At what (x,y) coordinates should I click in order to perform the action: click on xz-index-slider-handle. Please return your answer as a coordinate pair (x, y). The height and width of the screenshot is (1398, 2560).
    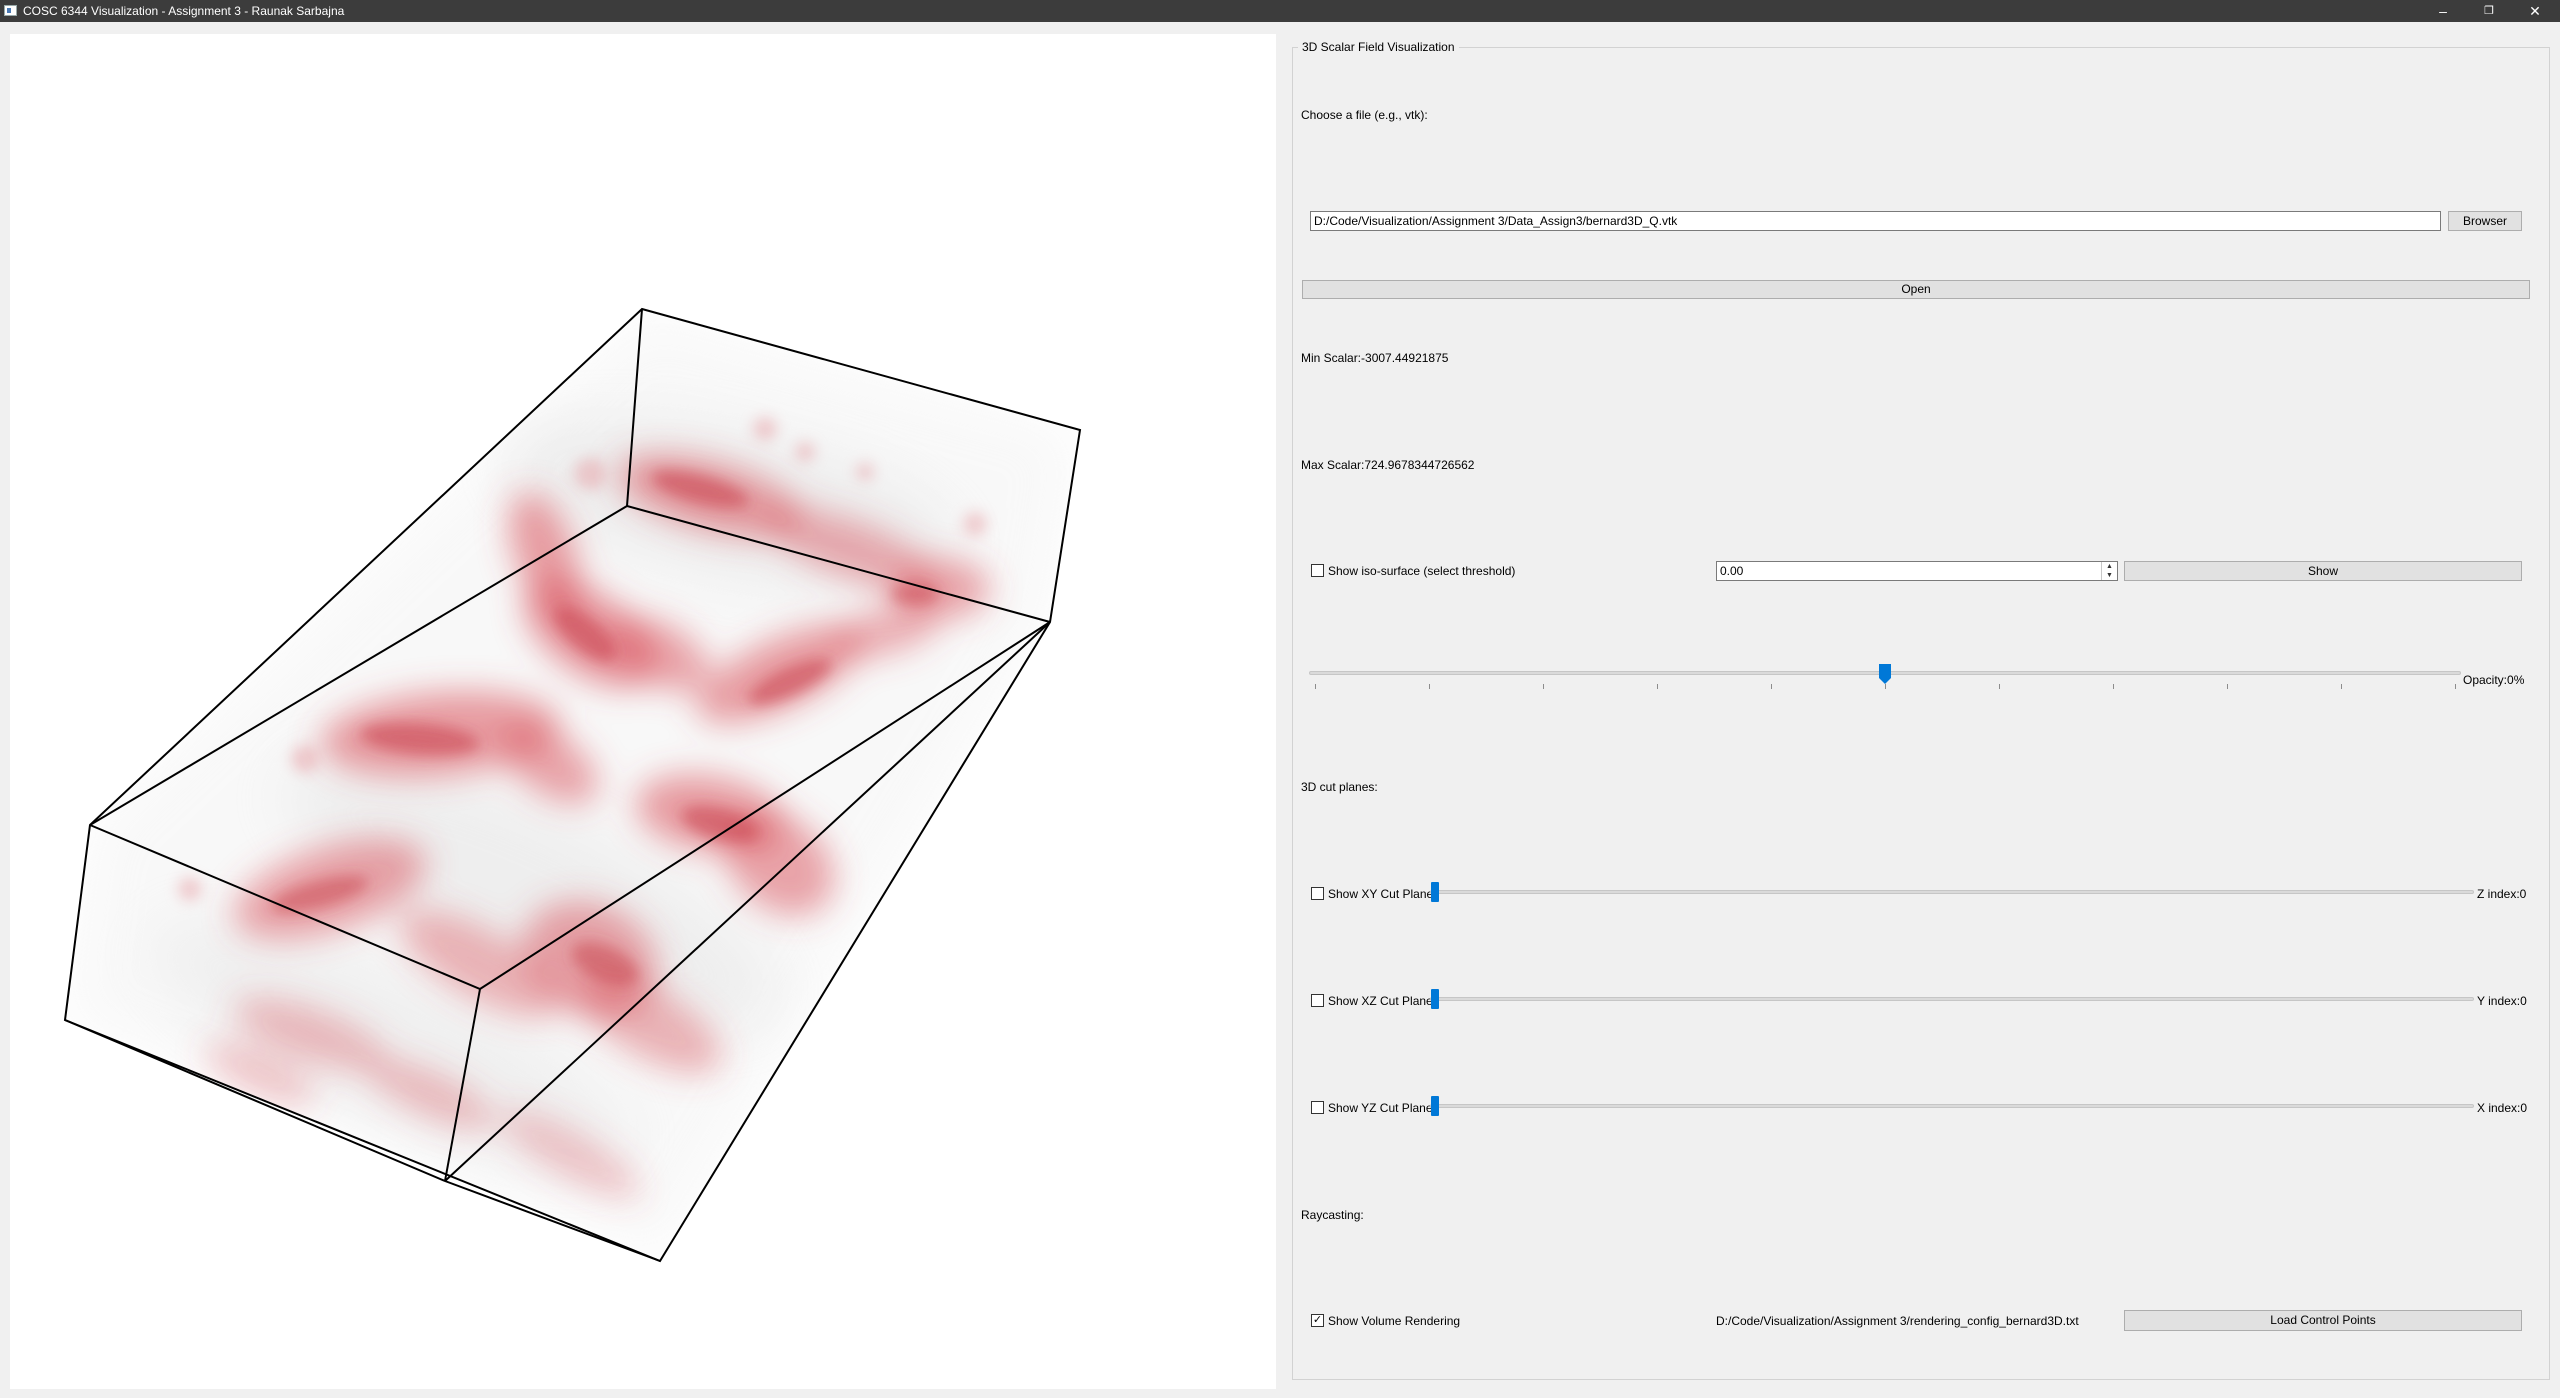
    Looking at the image, I should click on (1435, 999).